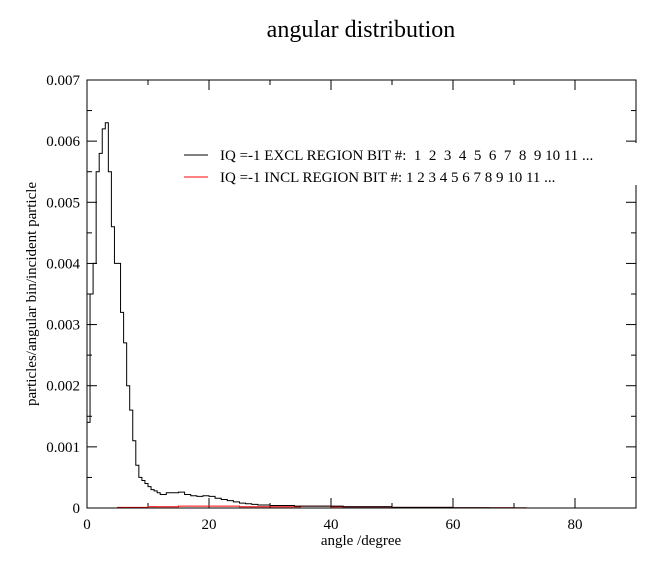  Describe the element at coordinates (63, 448) in the screenshot. I see `y-tick-label: 0.001` at that location.